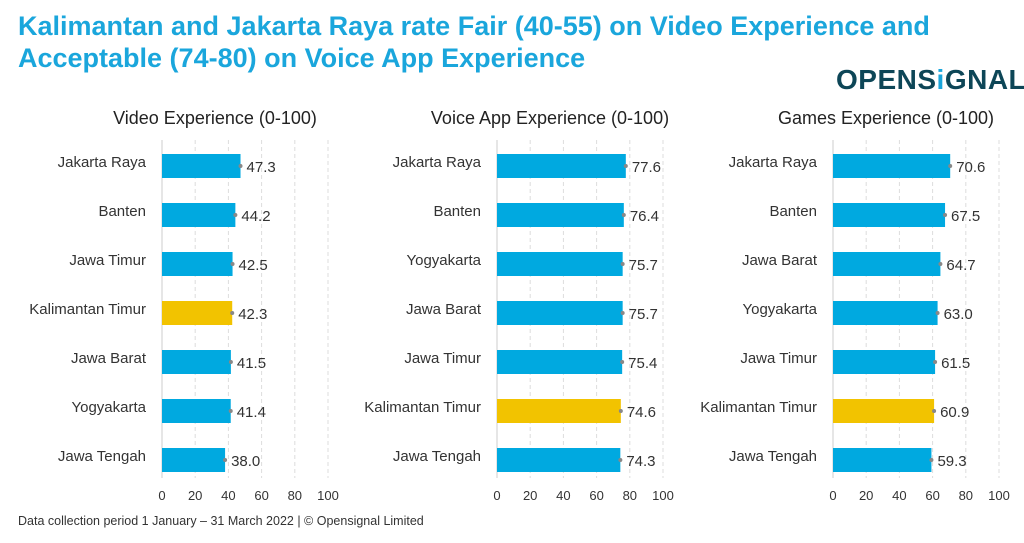 The image size is (1024, 543). What do you see at coordinates (215, 118) in the screenshot?
I see `panel-title: Video Experience (0-100)` at bounding box center [215, 118].